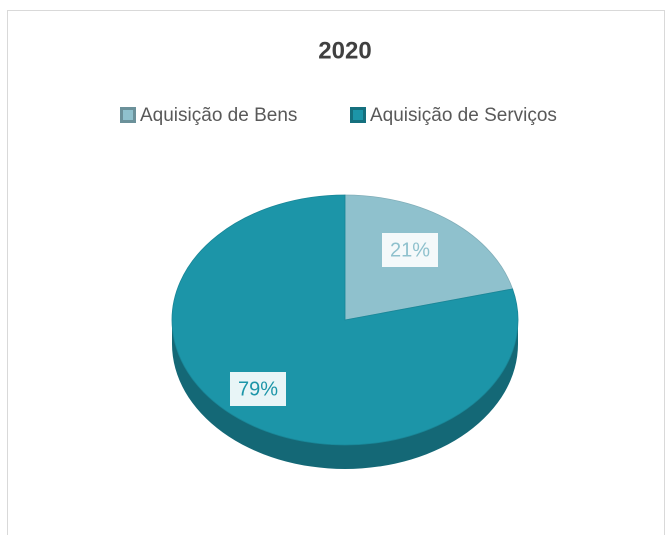  Describe the element at coordinates (463, 115) in the screenshot. I see `legend-label: Aquisição de Serviços` at that location.